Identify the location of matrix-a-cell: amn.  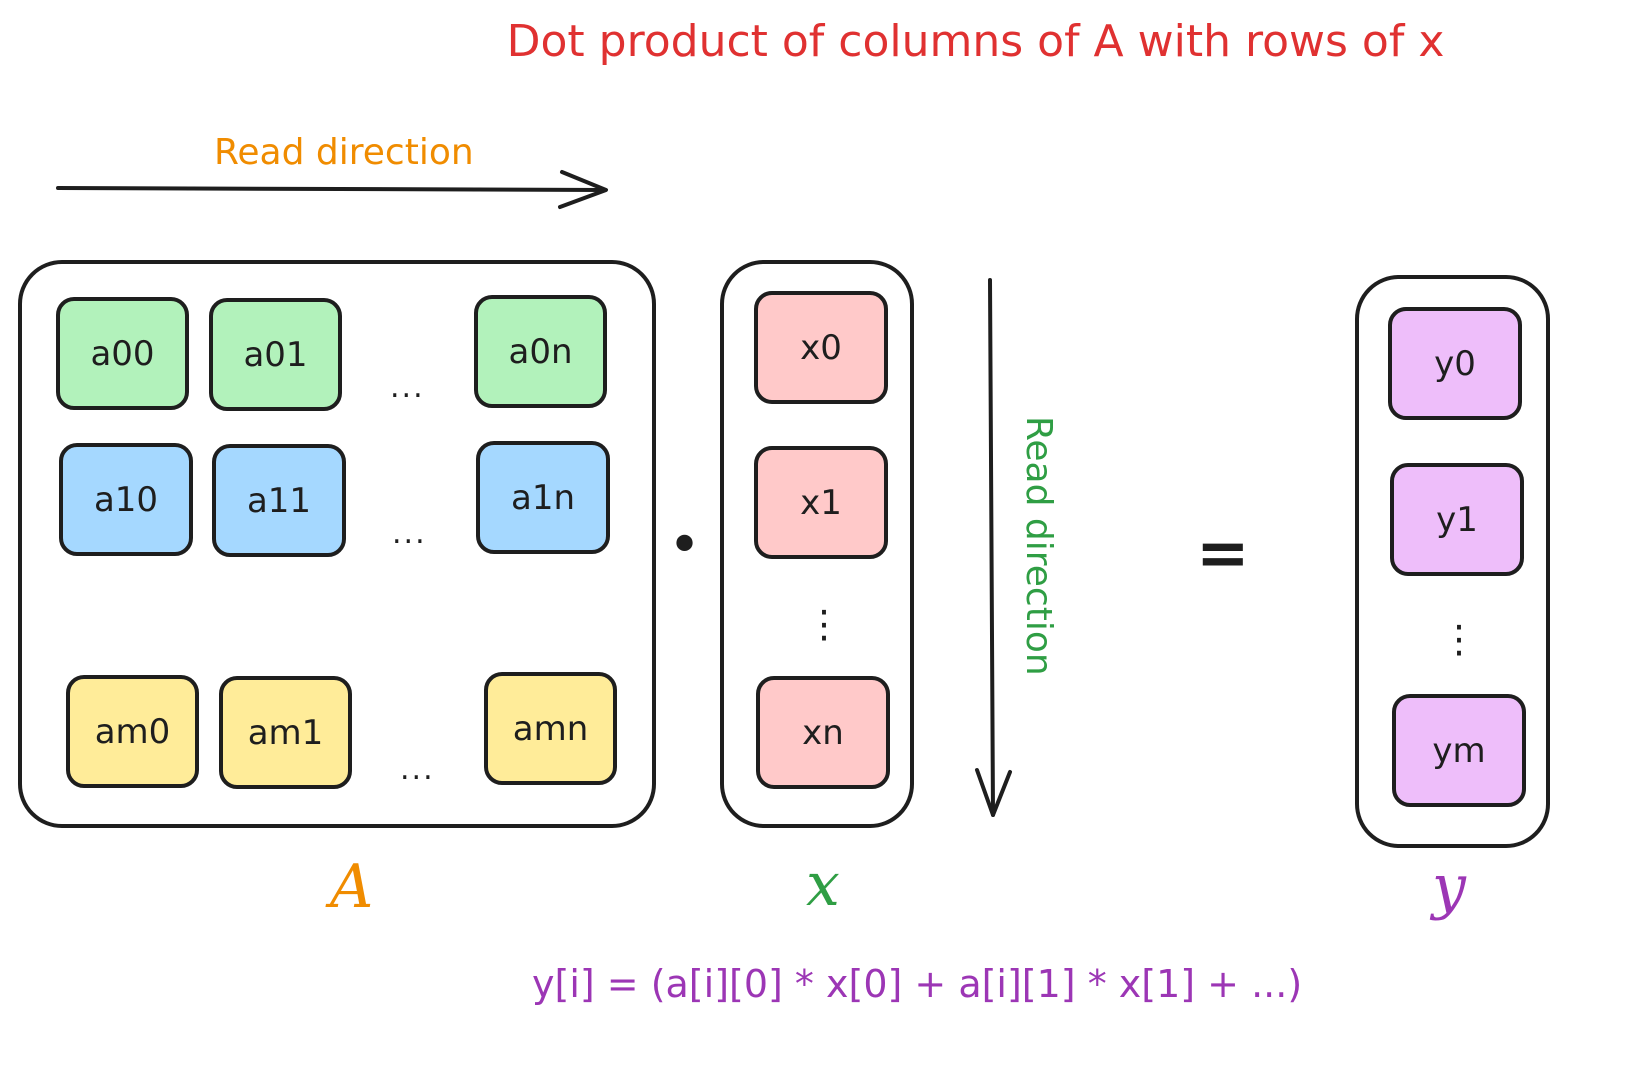
(550, 728).